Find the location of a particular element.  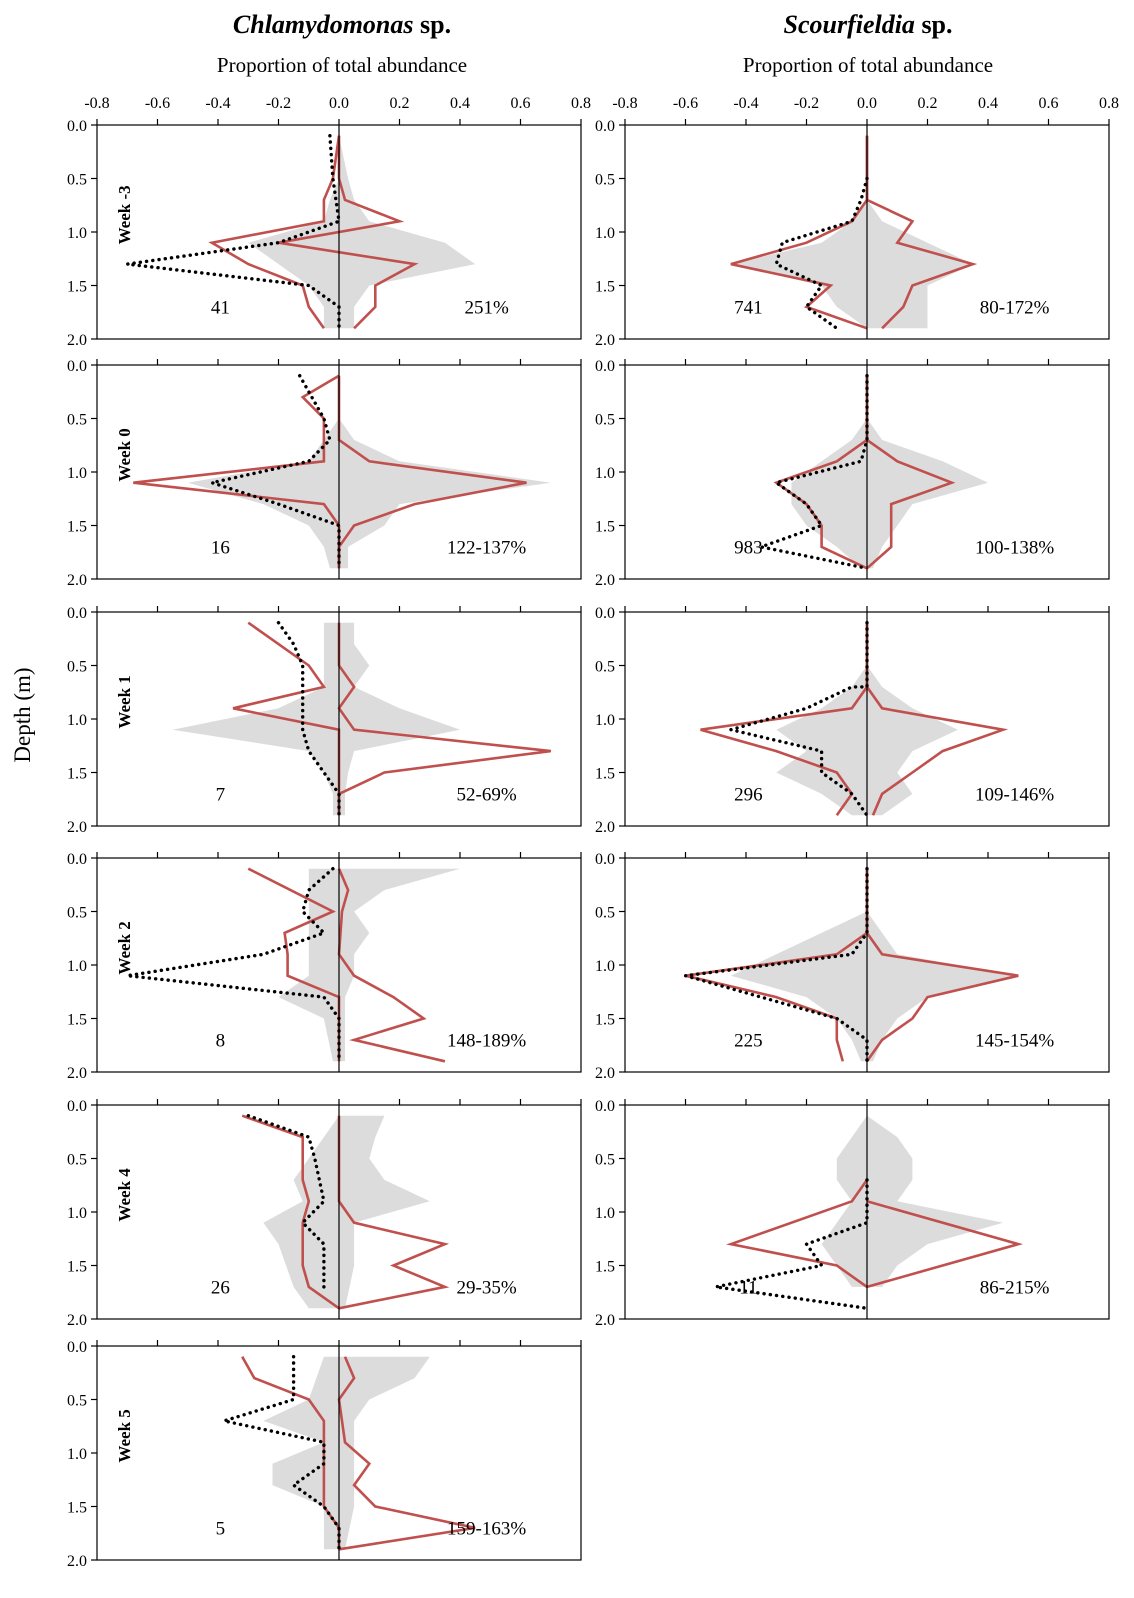

annotation-percent: 29-35% is located at coordinates (487, 1287).